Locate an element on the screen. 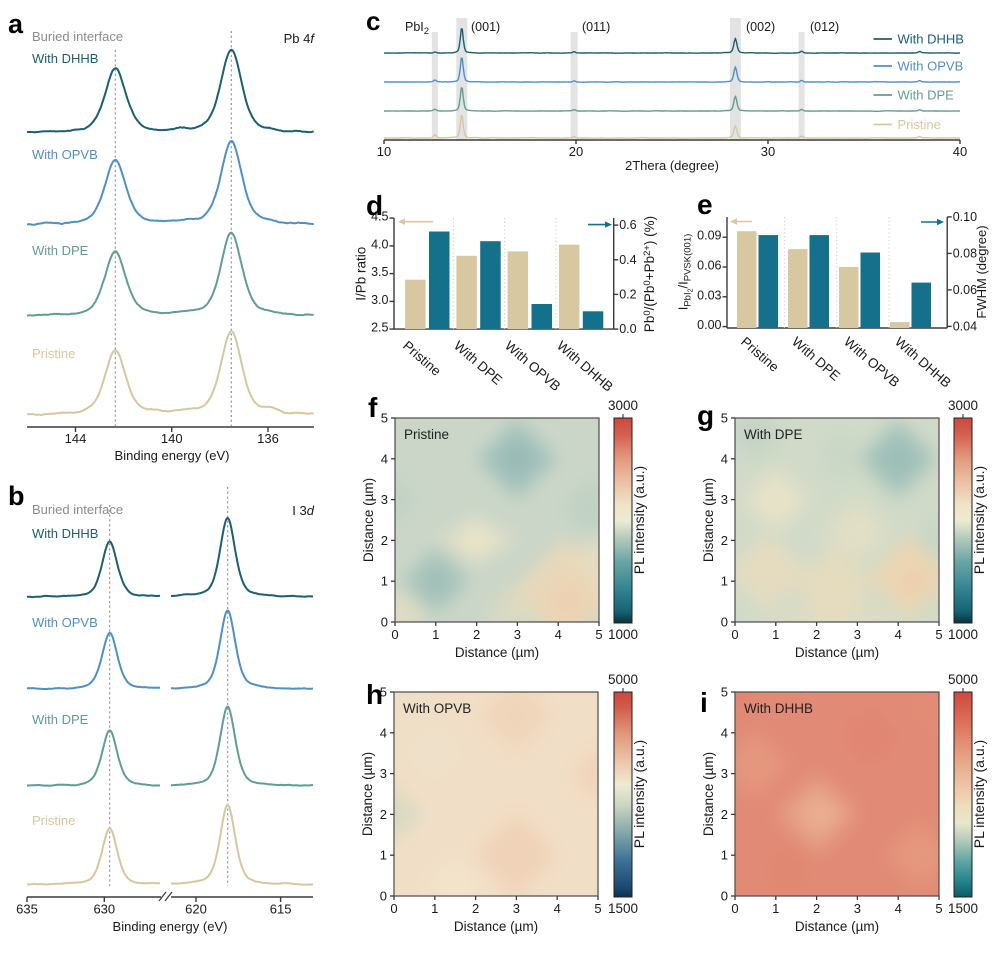  svg-text: 0.09 is located at coordinates (709, 236).